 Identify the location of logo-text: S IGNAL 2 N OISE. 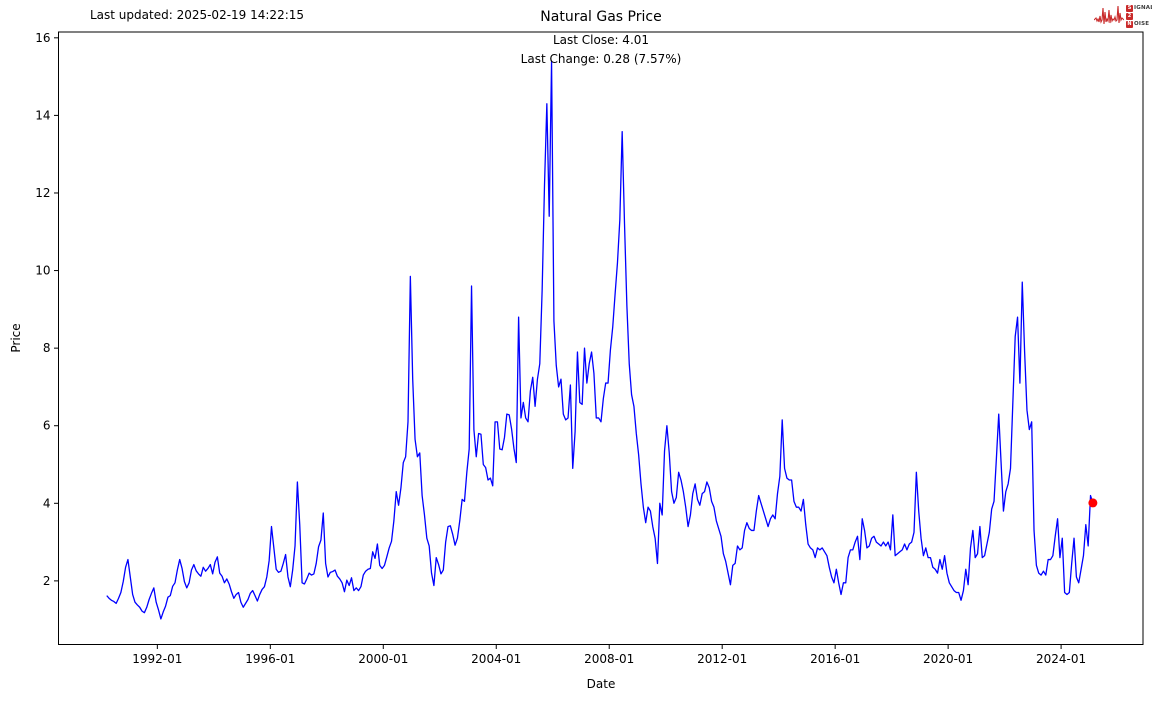
(1139, 16).